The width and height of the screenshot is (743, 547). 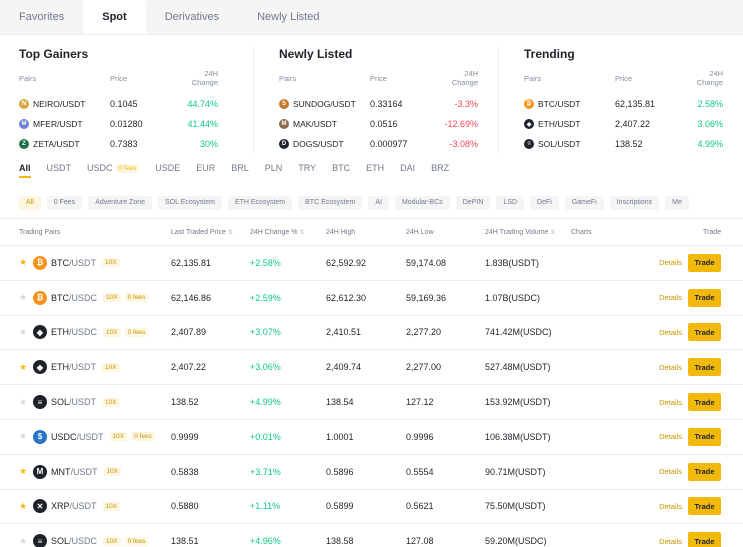 I want to click on last-price: 0.9999, so click(x=185, y=436).